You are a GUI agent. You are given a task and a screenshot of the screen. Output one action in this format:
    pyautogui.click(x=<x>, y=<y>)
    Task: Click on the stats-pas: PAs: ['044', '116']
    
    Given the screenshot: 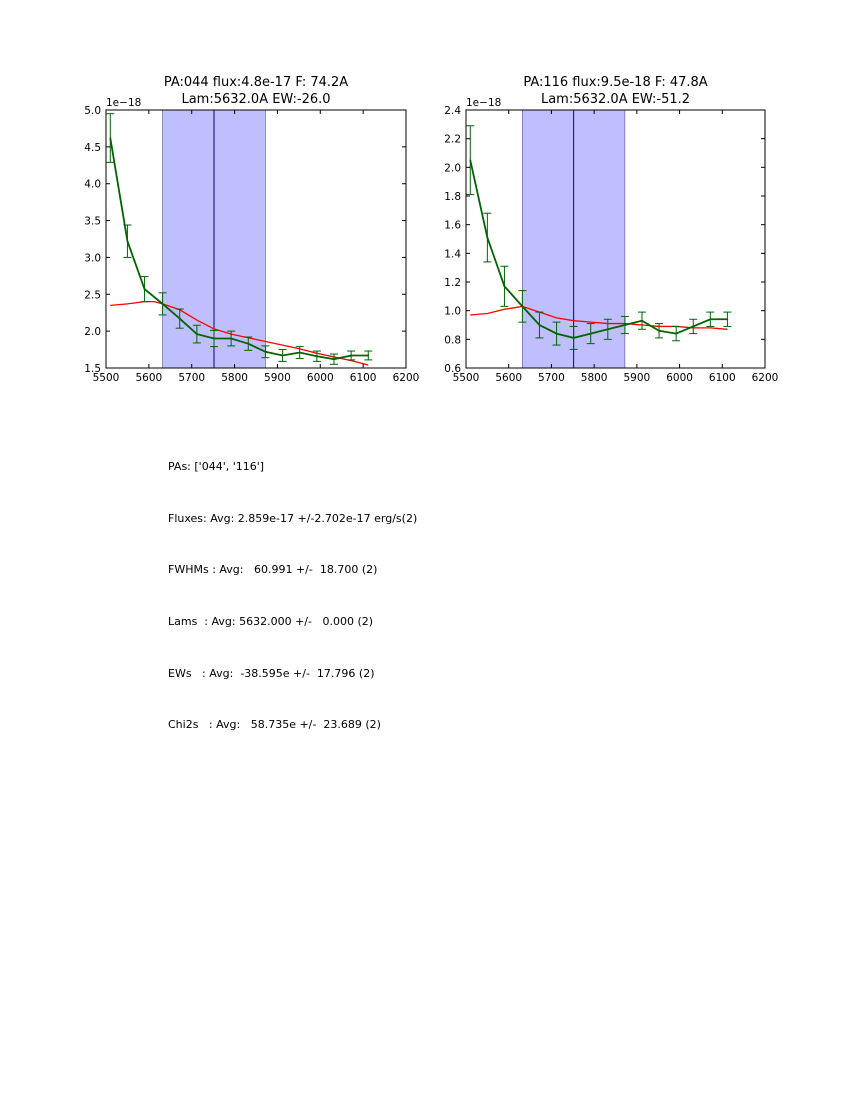 What is the action you would take?
    pyautogui.click(x=216, y=466)
    